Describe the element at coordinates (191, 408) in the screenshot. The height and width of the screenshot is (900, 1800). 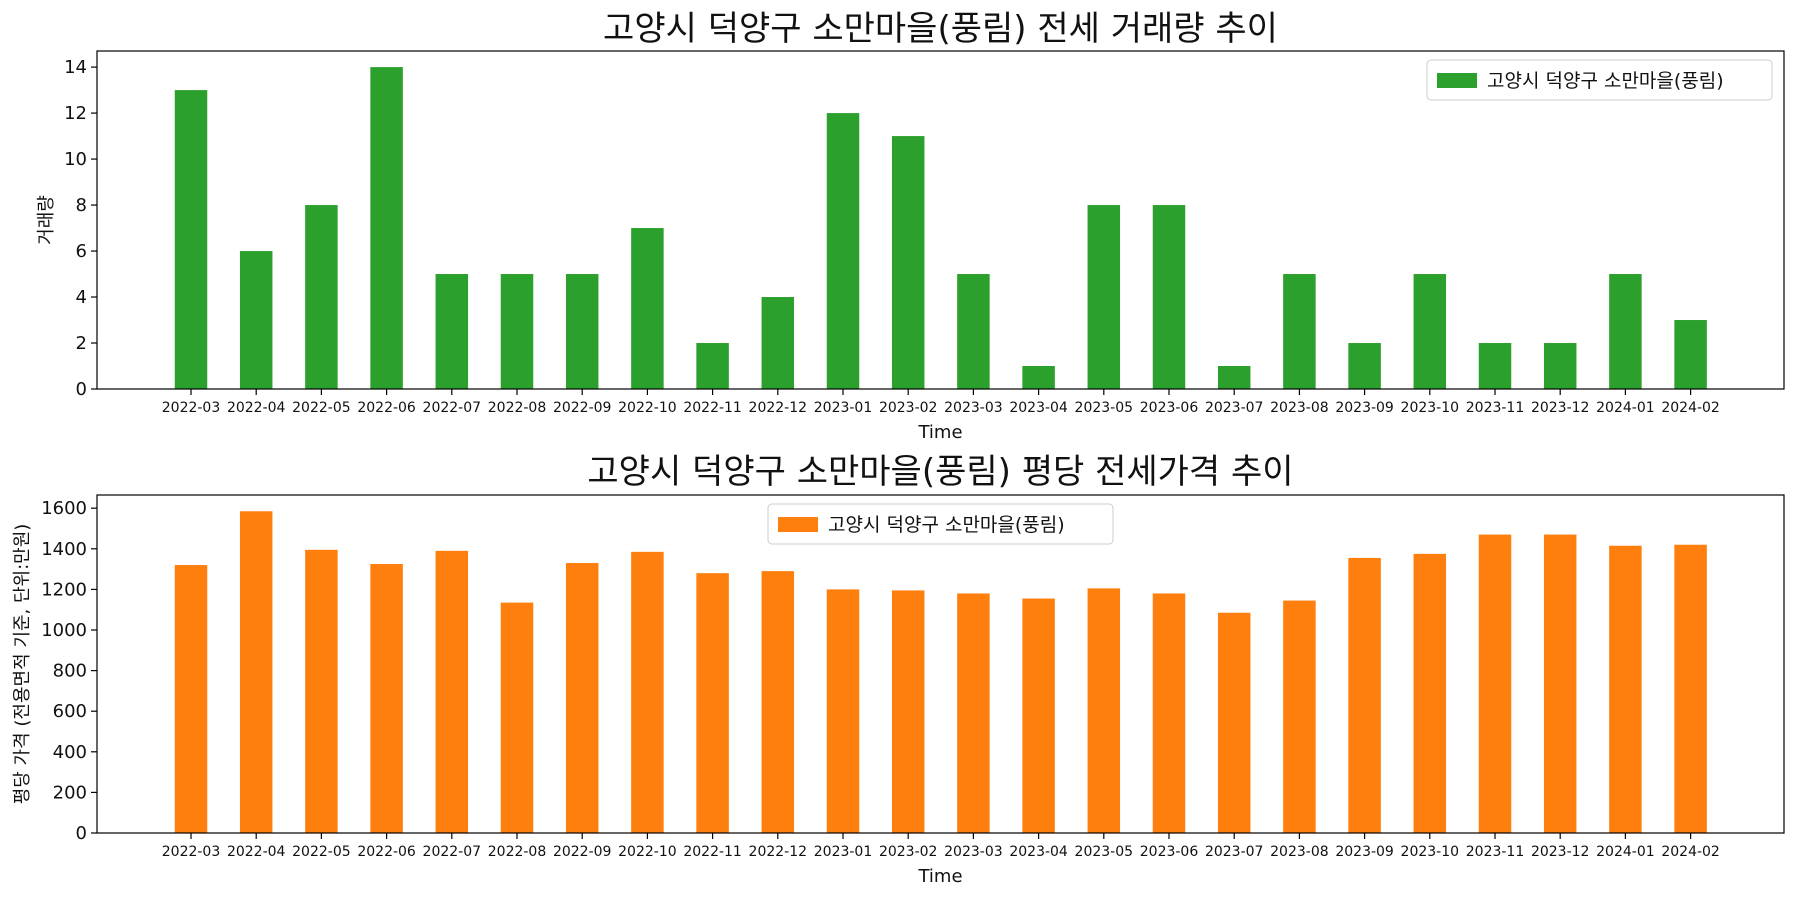
I see `volume-x-tick-label: 2022-03` at that location.